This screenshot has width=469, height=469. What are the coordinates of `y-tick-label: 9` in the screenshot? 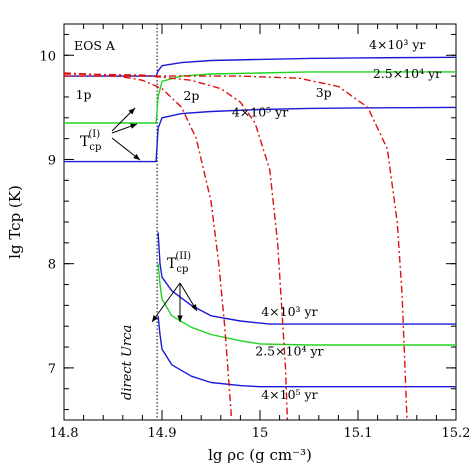 It's located at (52, 160).